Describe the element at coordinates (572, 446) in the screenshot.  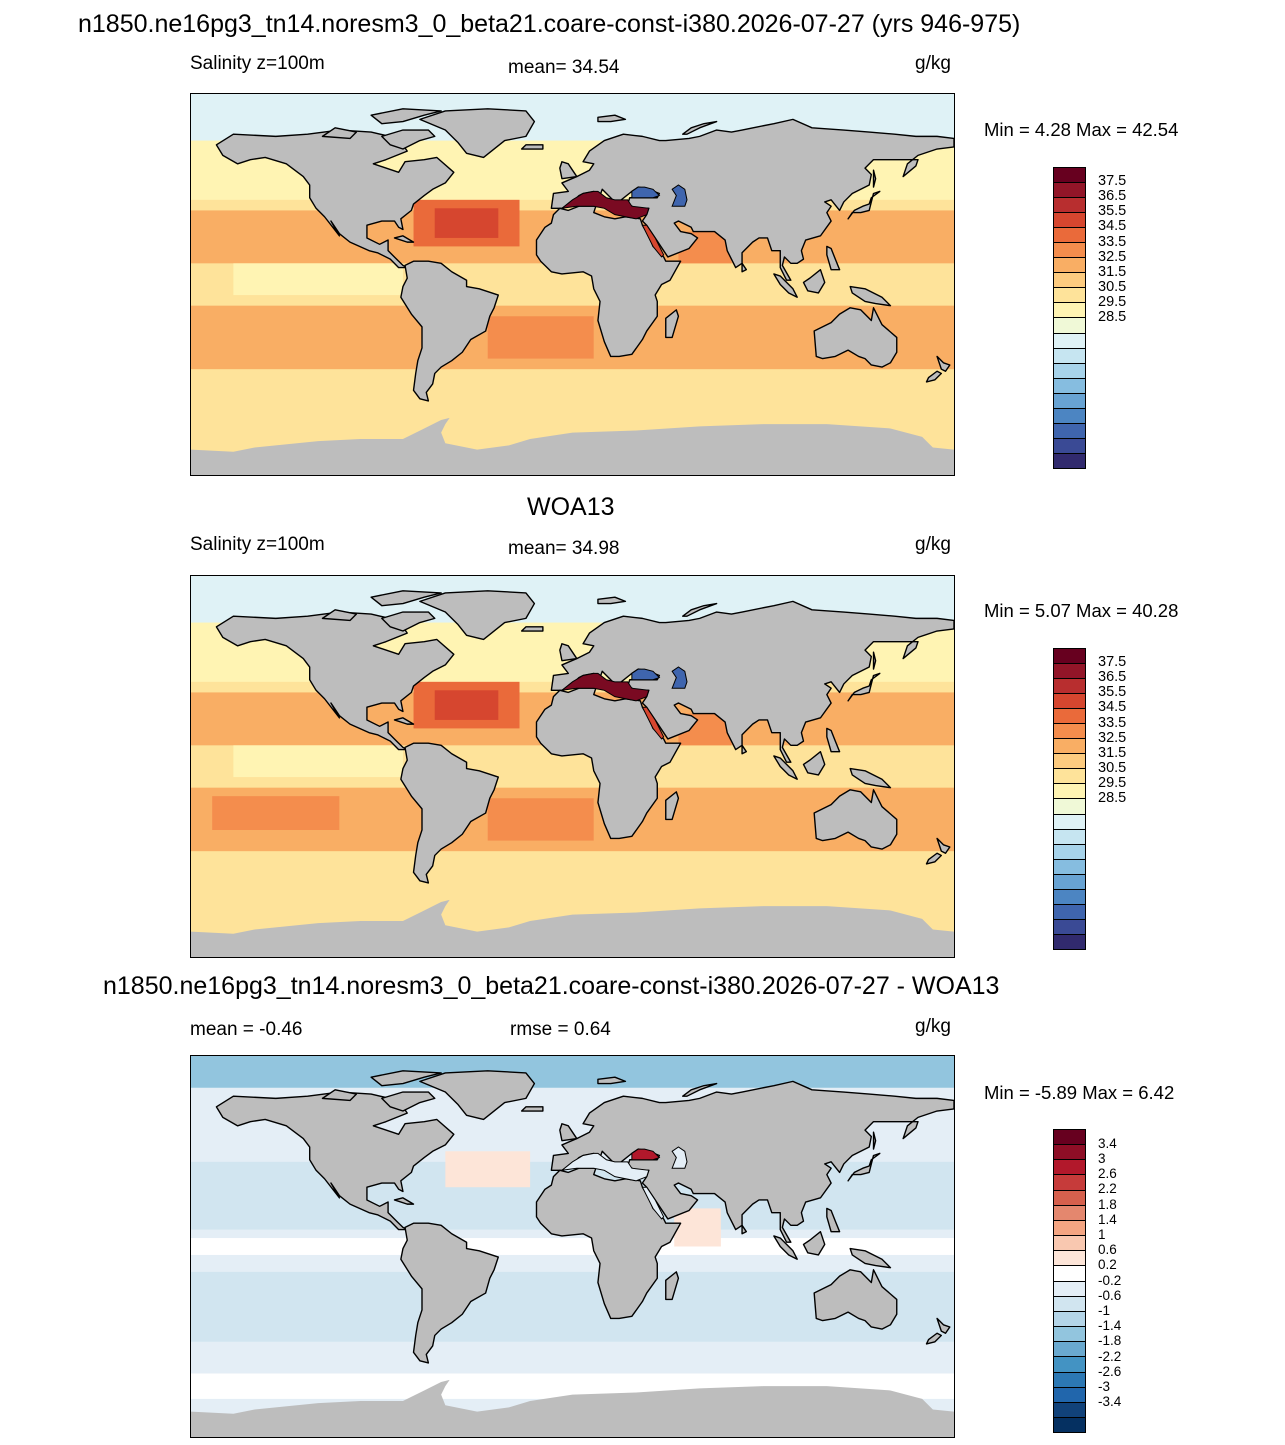
I see `landmass-antarctica` at that location.